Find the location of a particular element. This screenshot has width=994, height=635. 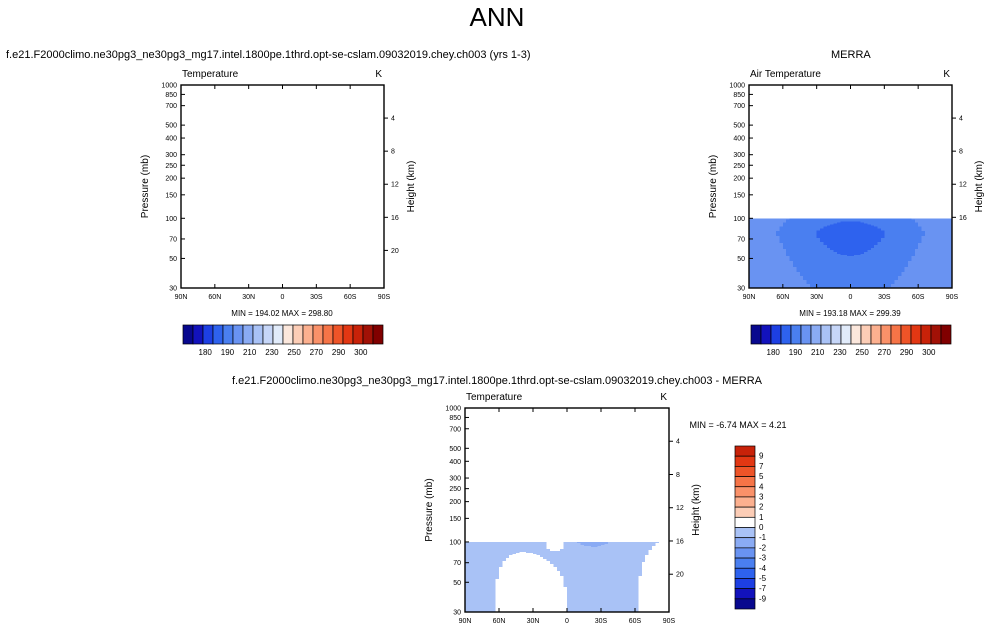

model-ztick-label: 4 is located at coordinates (393, 119).